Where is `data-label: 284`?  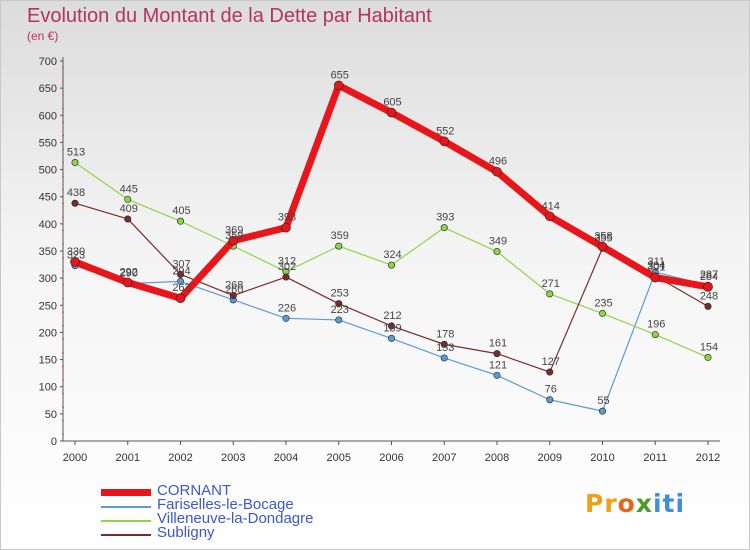
data-label: 284 is located at coordinates (709, 277).